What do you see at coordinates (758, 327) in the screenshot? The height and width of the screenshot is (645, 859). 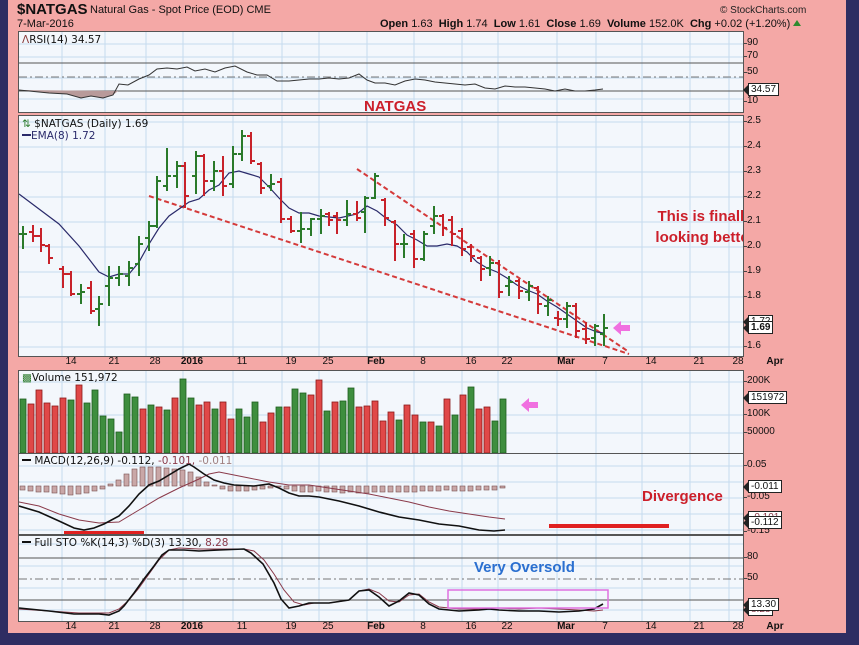 I see `close-value-tag: 1.69` at bounding box center [758, 327].